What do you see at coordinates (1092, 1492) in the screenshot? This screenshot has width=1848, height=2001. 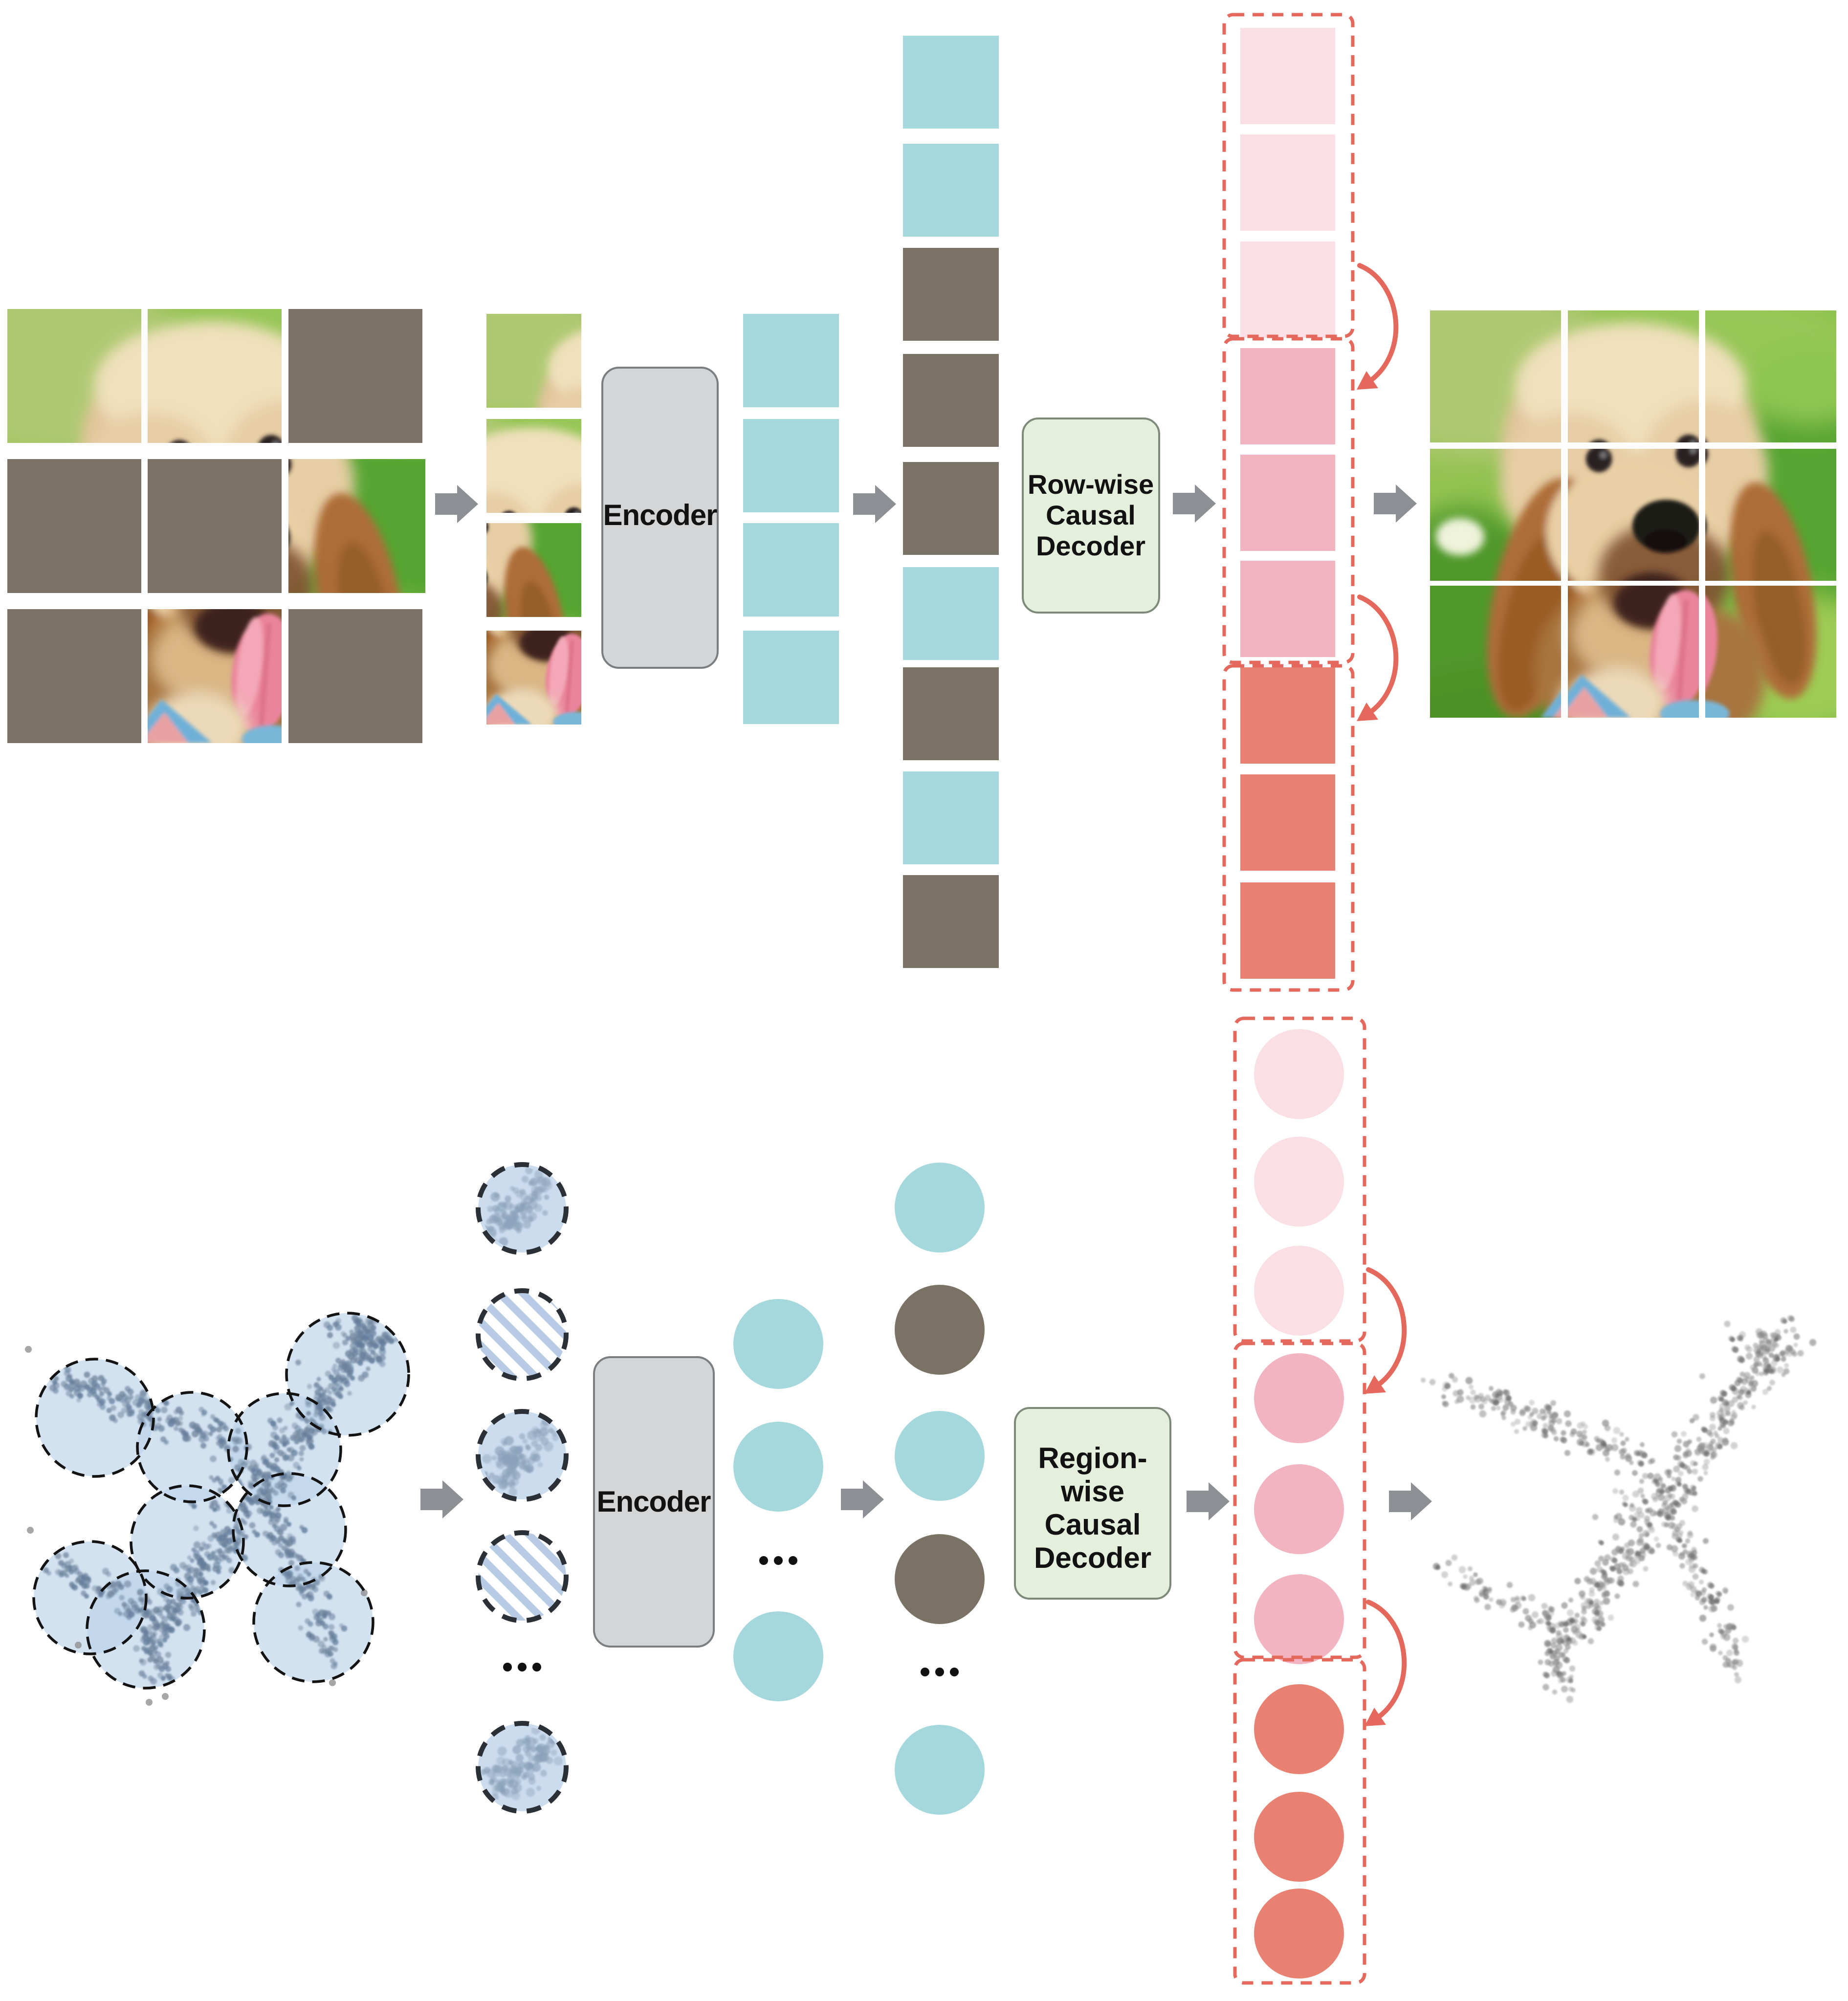 I see `svg-text: wise` at bounding box center [1092, 1492].